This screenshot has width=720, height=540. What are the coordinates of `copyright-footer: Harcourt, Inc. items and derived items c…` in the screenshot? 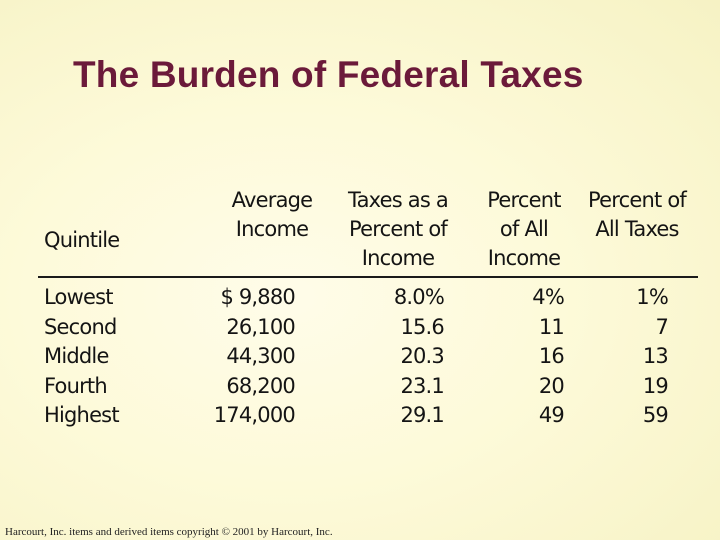 It's located at (169, 532).